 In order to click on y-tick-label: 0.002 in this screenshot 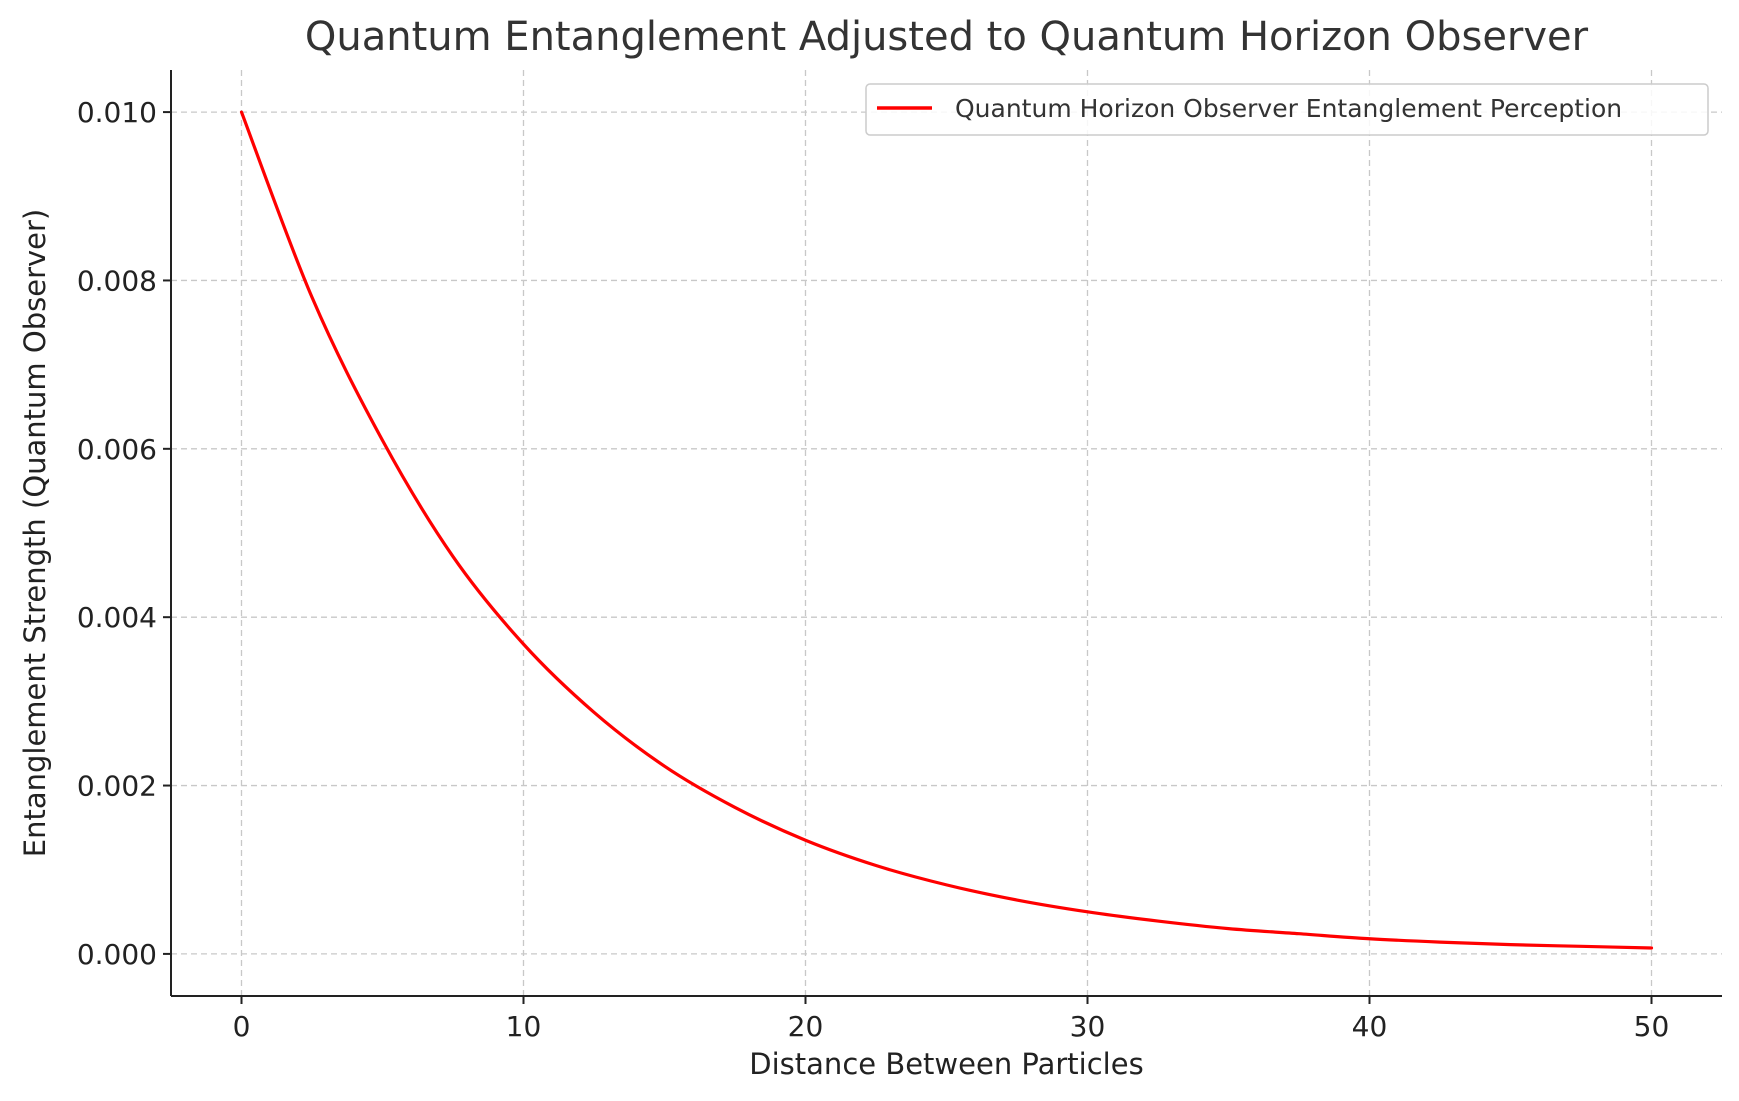, I will do `click(117, 786)`.